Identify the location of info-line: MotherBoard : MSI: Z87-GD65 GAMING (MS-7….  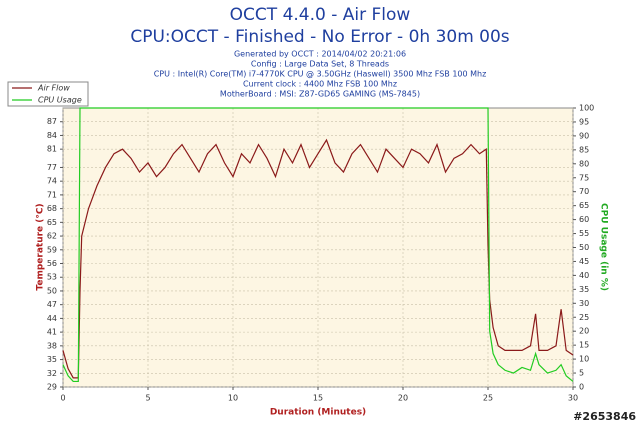
(320, 94).